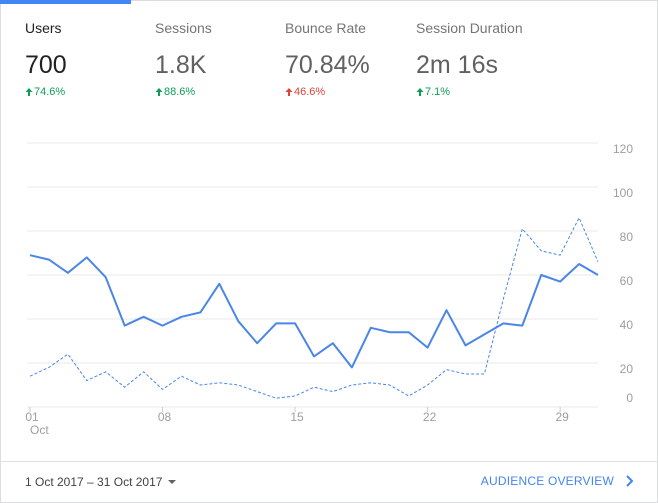 The height and width of the screenshot is (503, 658). What do you see at coordinates (457, 65) in the screenshot?
I see `metric-value: 2m 16s` at bounding box center [457, 65].